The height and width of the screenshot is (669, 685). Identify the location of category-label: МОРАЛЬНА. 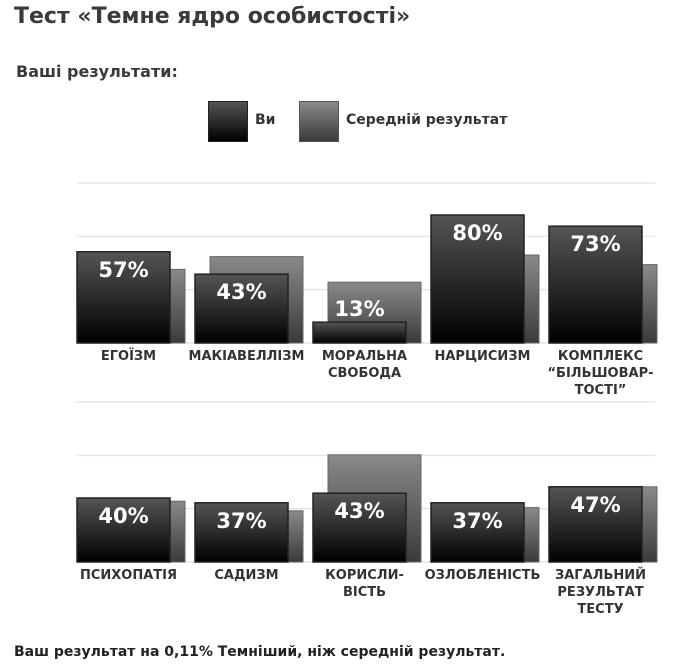
(364, 356).